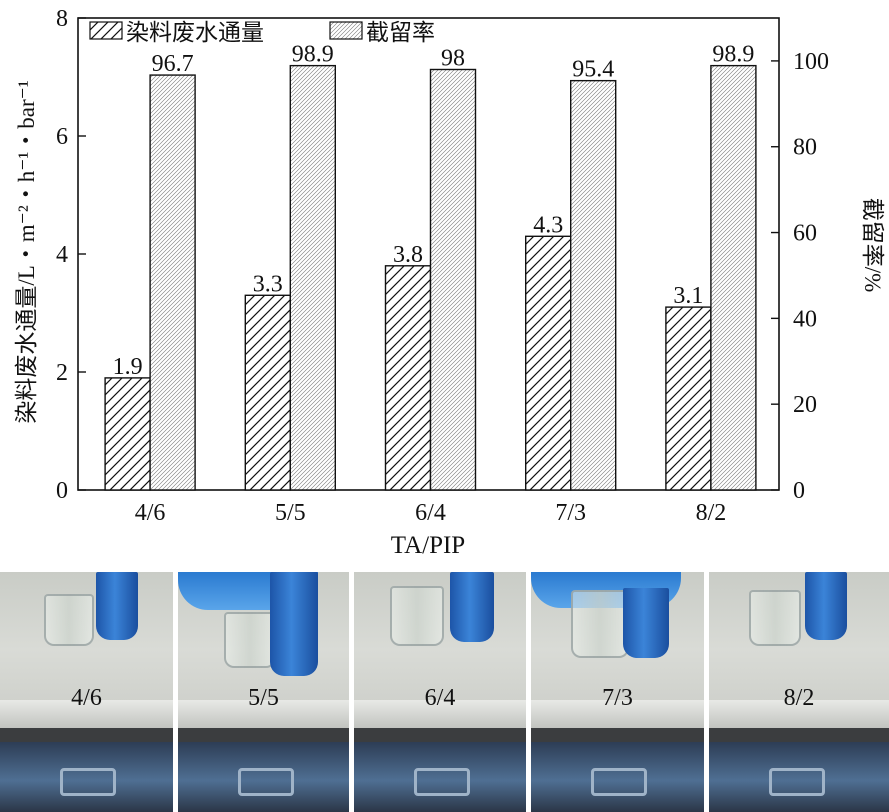  I want to click on data-label-flux: 4.3, so click(548, 225).